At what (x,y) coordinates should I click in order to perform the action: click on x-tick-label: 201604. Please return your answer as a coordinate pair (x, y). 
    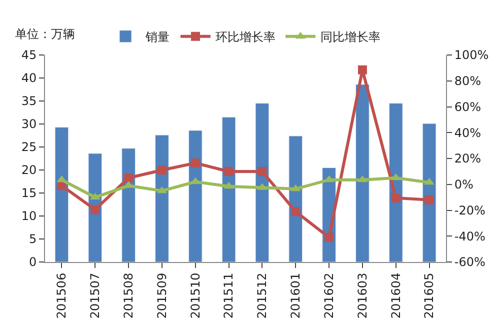
    Looking at the image, I should click on (395, 295).